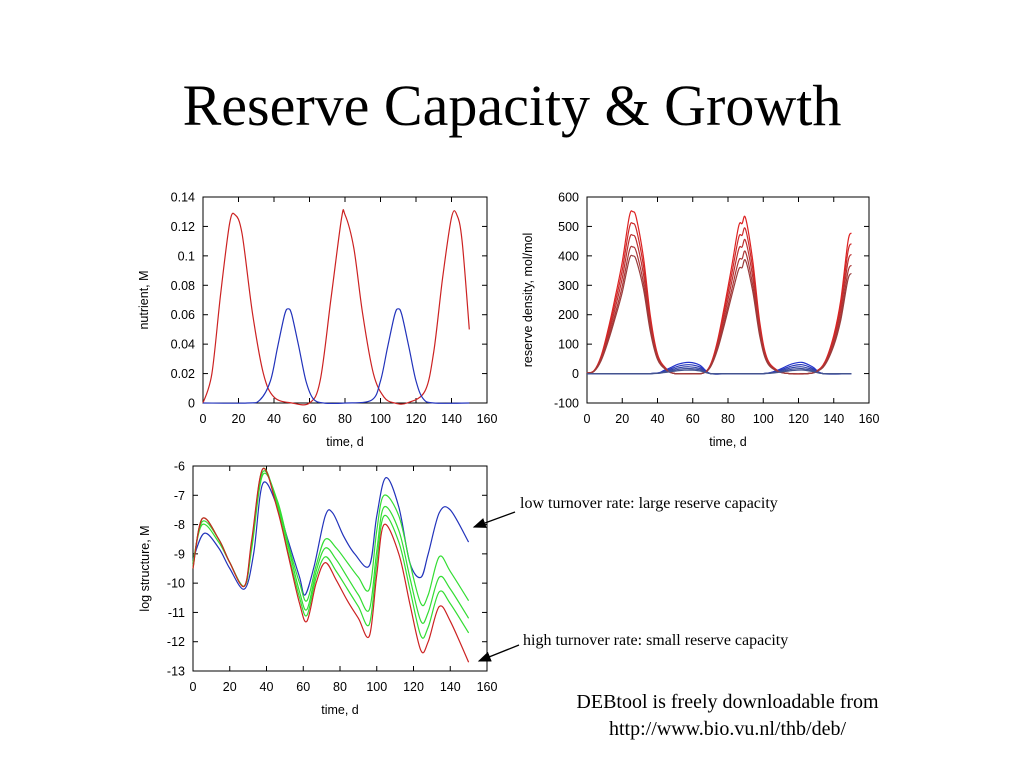  Describe the element at coordinates (719, 372) in the screenshot. I see `reserve-blue-line` at that location.